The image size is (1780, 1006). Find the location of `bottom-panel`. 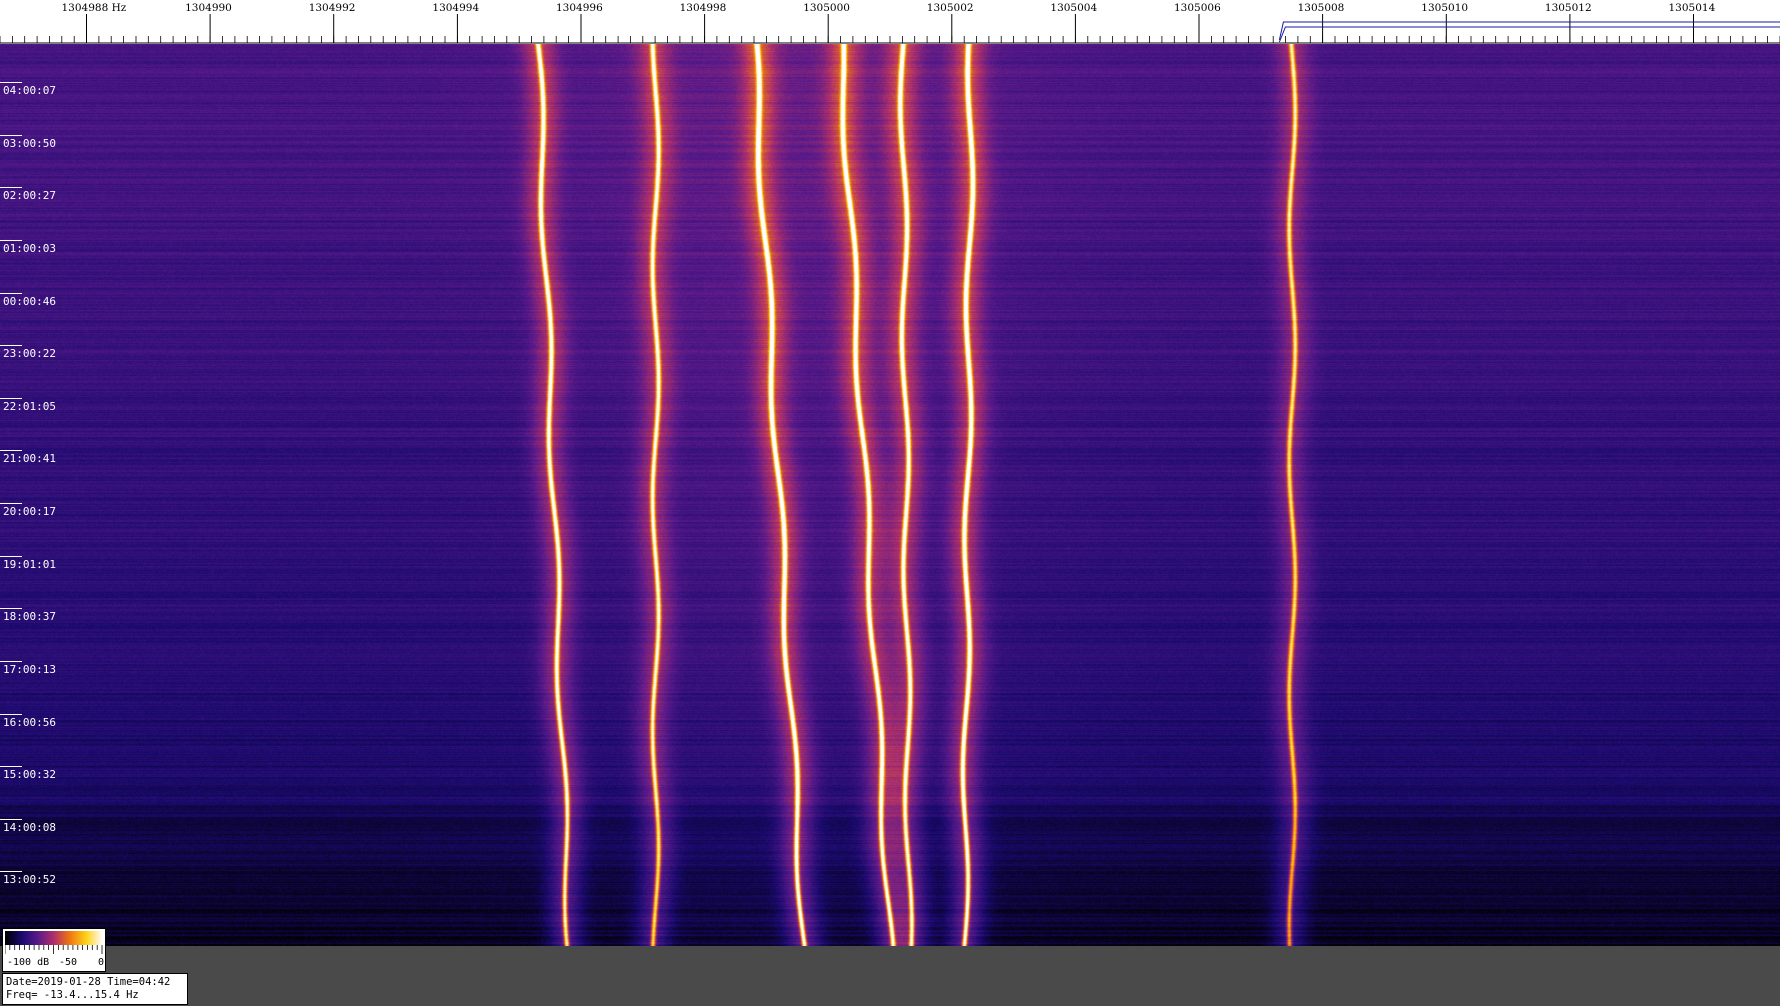

bottom-panel is located at coordinates (890, 976).